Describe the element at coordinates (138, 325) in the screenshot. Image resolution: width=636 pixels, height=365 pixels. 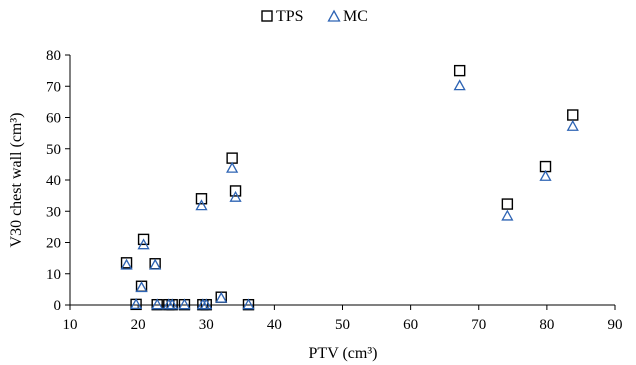
I see `x-tick-label: 20` at that location.